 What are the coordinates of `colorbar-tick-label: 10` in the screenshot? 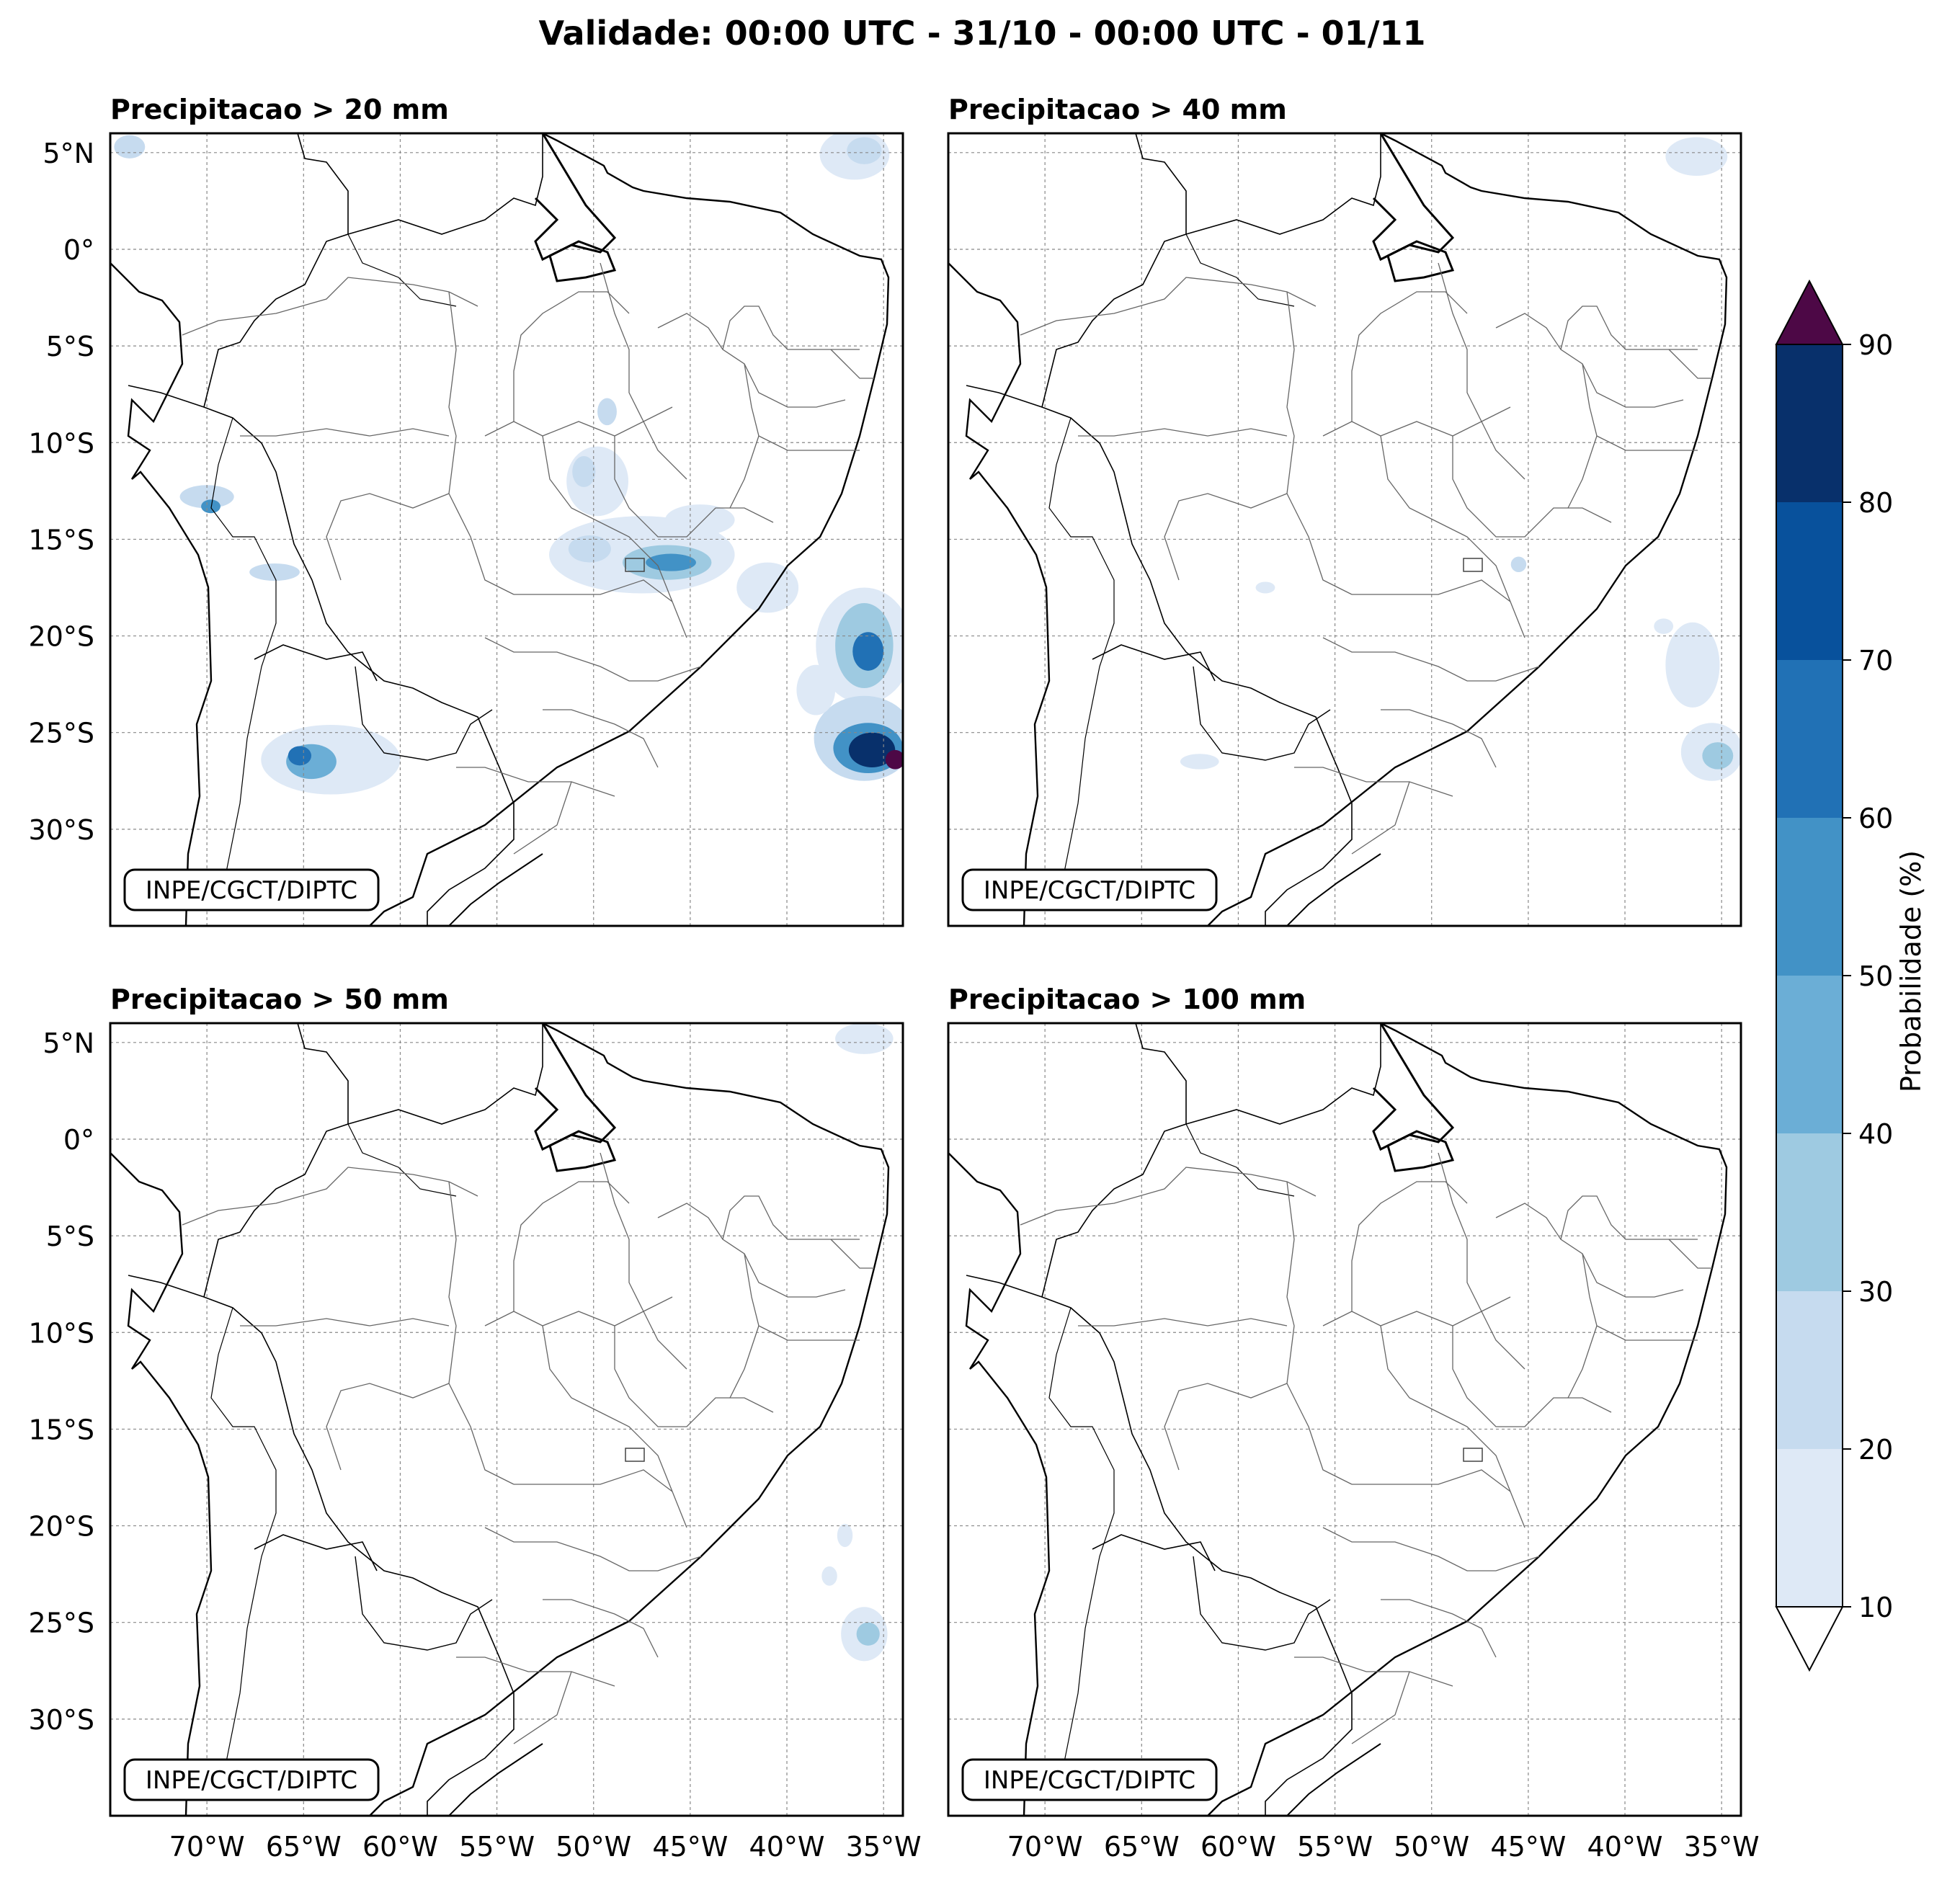 It's located at (1875, 1608).